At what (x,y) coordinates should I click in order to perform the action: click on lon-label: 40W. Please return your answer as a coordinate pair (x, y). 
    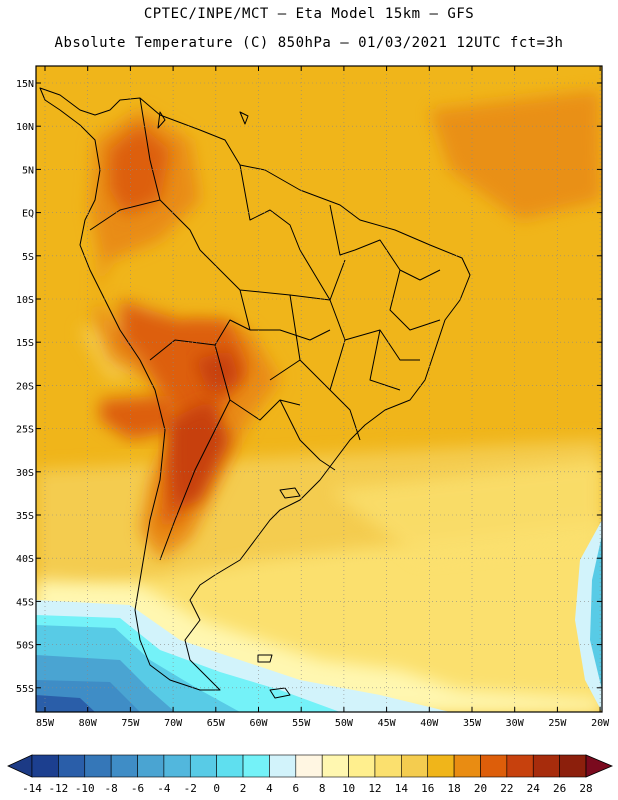
    Looking at the image, I should click on (429, 723).